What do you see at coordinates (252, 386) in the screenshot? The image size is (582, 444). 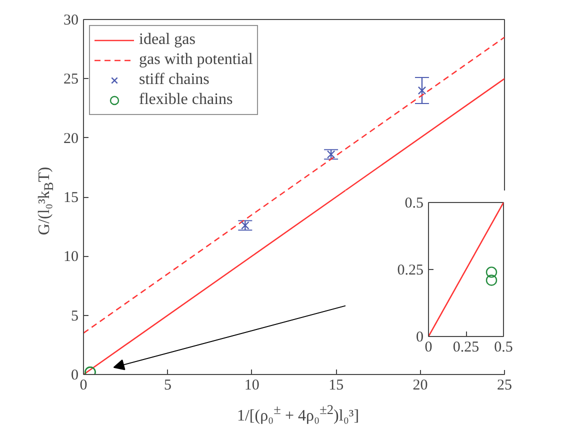 I see `x-tick-label: 10` at bounding box center [252, 386].